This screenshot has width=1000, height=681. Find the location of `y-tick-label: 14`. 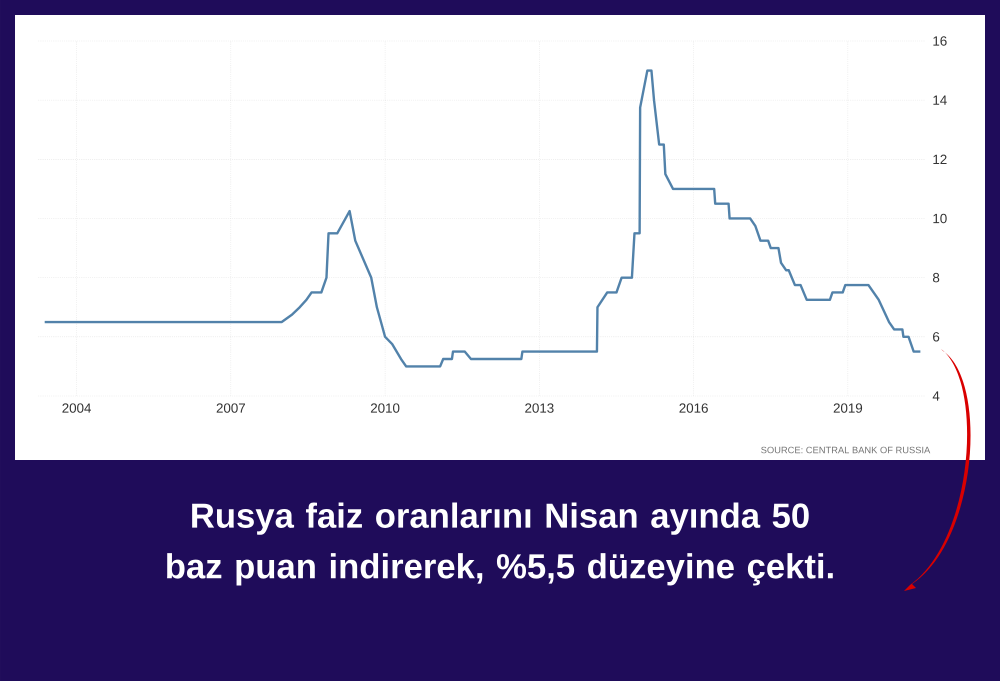

y-tick-label: 14 is located at coordinates (940, 100).